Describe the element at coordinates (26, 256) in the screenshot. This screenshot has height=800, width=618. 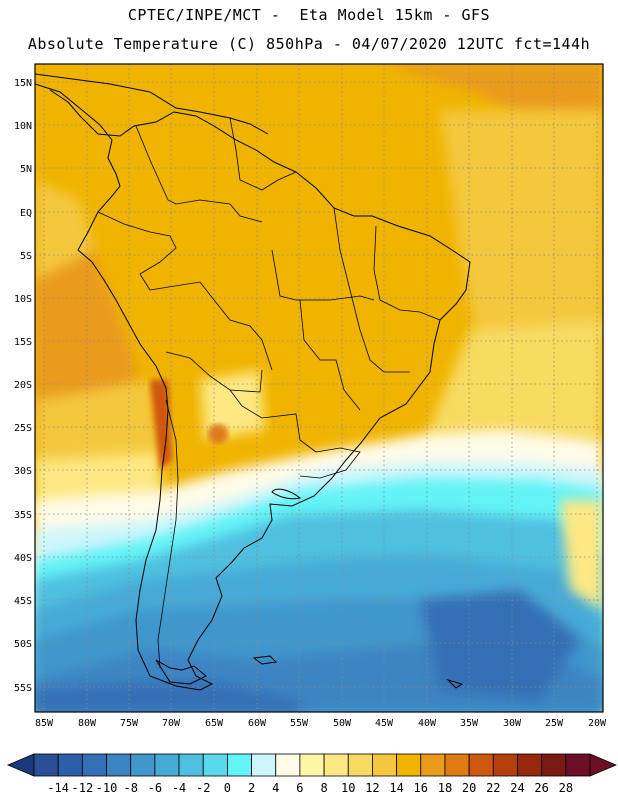
I see `lat-label: 5S` at that location.